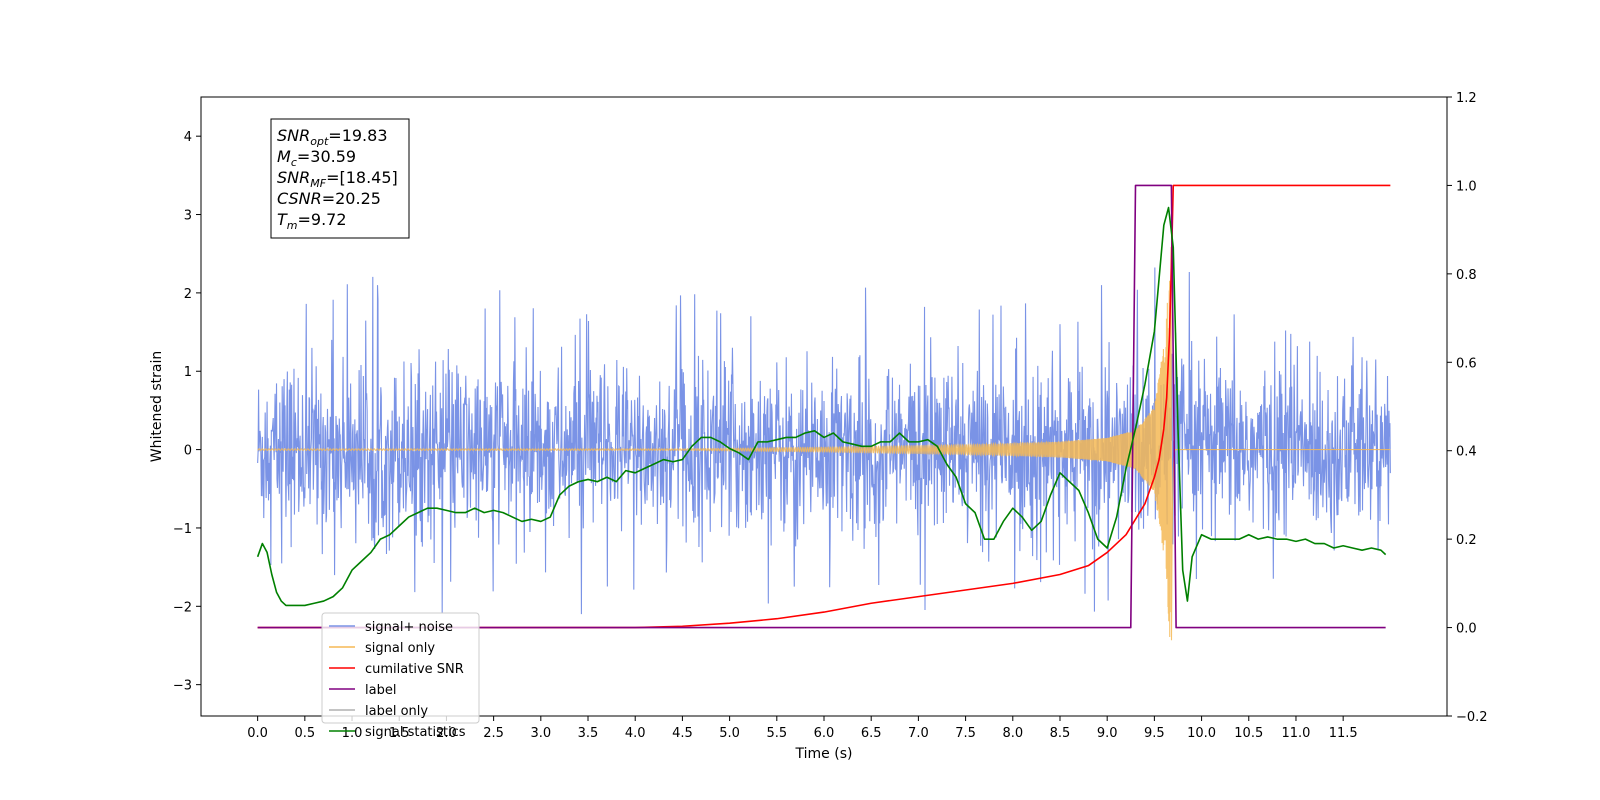 The height and width of the screenshot is (800, 1600). What do you see at coordinates (188, 372) in the screenshot?
I see `y-left-tick-label: 1` at bounding box center [188, 372].